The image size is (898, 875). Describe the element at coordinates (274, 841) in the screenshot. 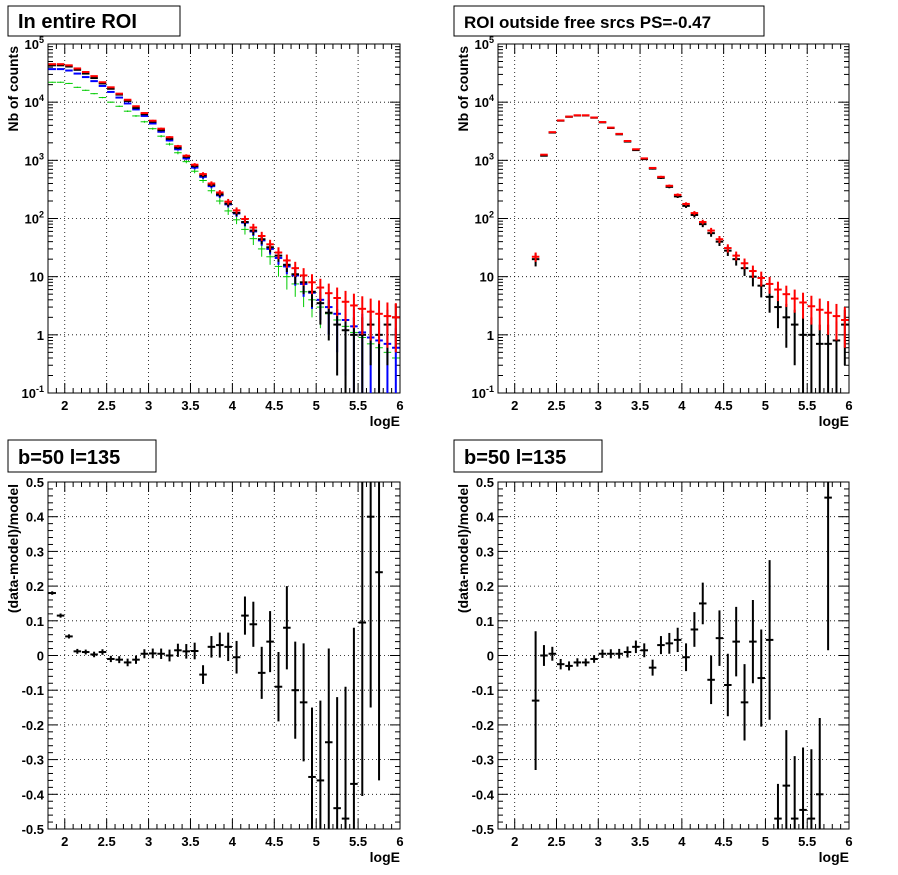

I see `x-tick-label: 4.5` at that location.